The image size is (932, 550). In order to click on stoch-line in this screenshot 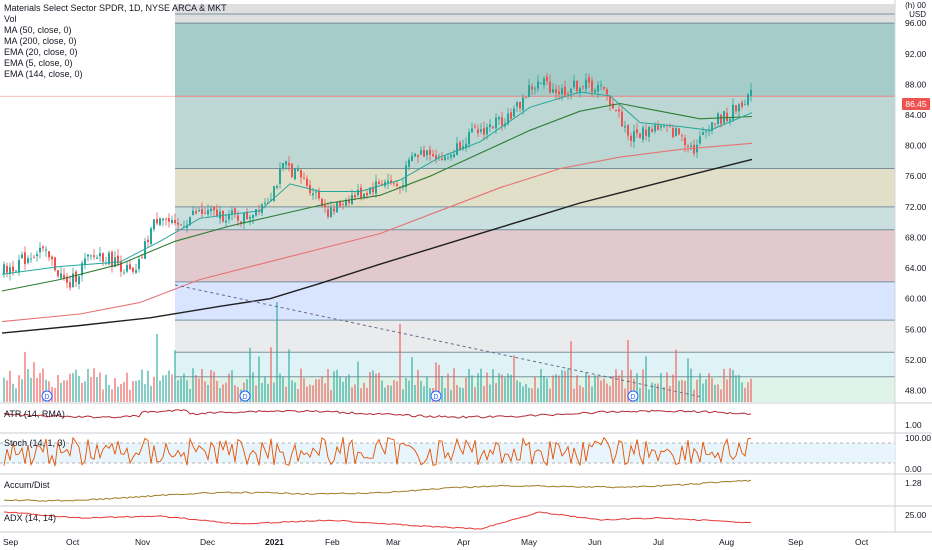, I will do `click(377, 451)`.